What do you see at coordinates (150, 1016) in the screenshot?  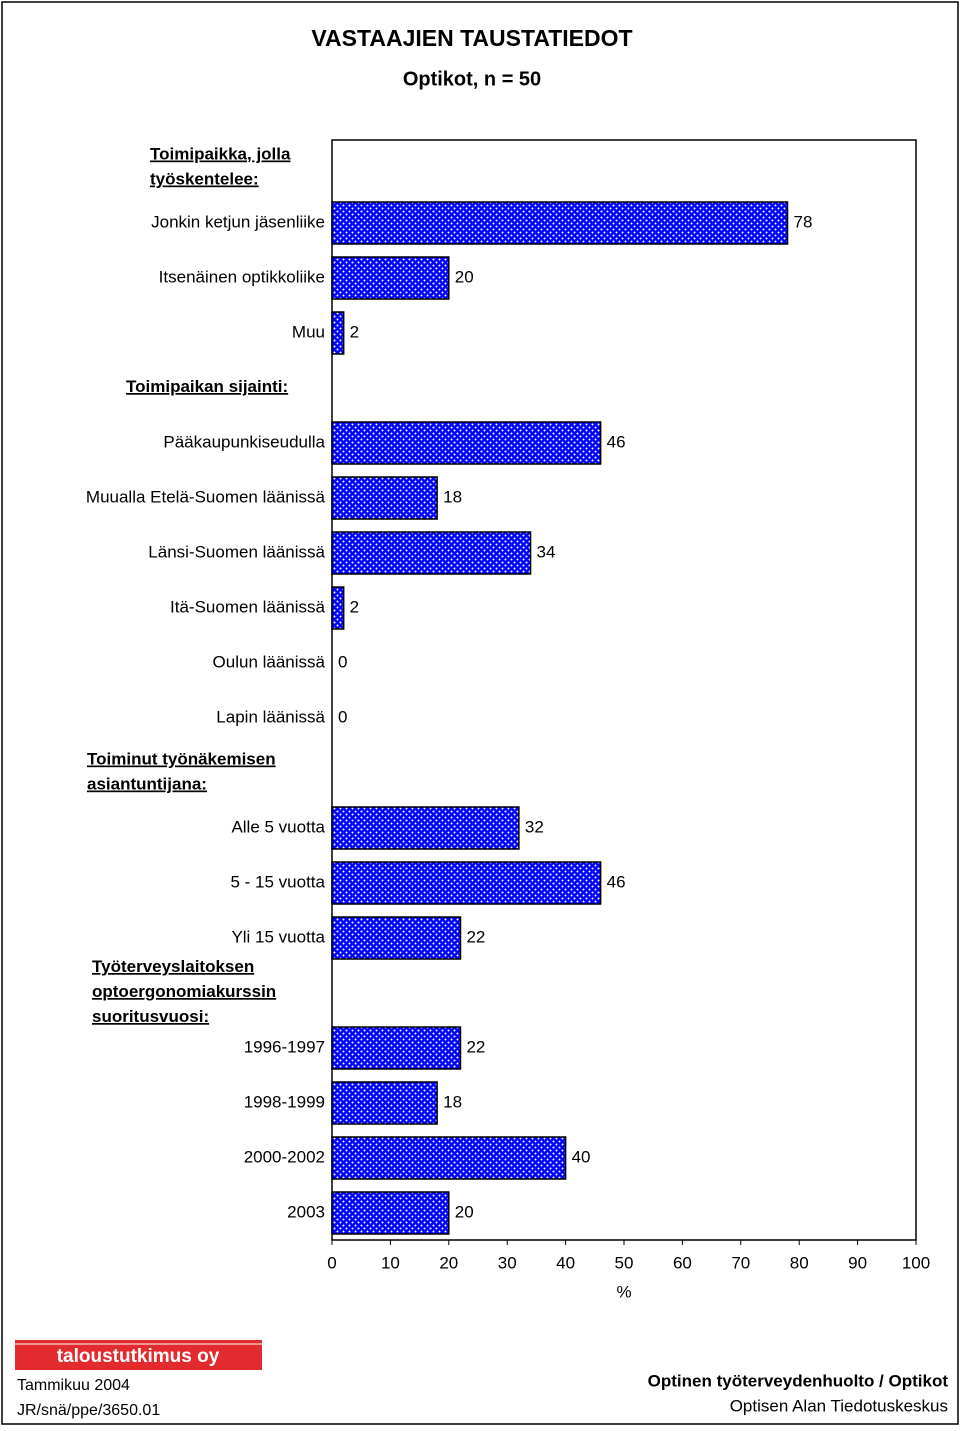 I see `section-header-line: suoritusvuosi:` at bounding box center [150, 1016].